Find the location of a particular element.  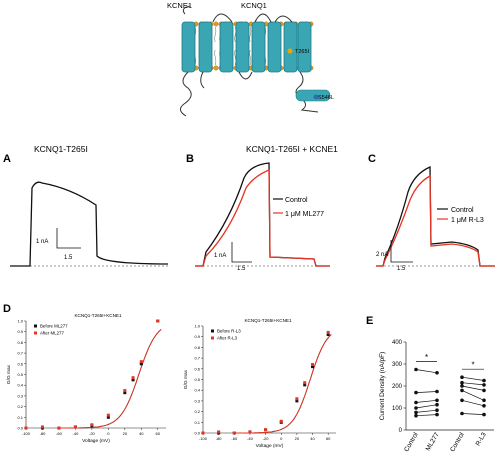

x-axis-label: Voltage (mV) is located at coordinates (270, 446).